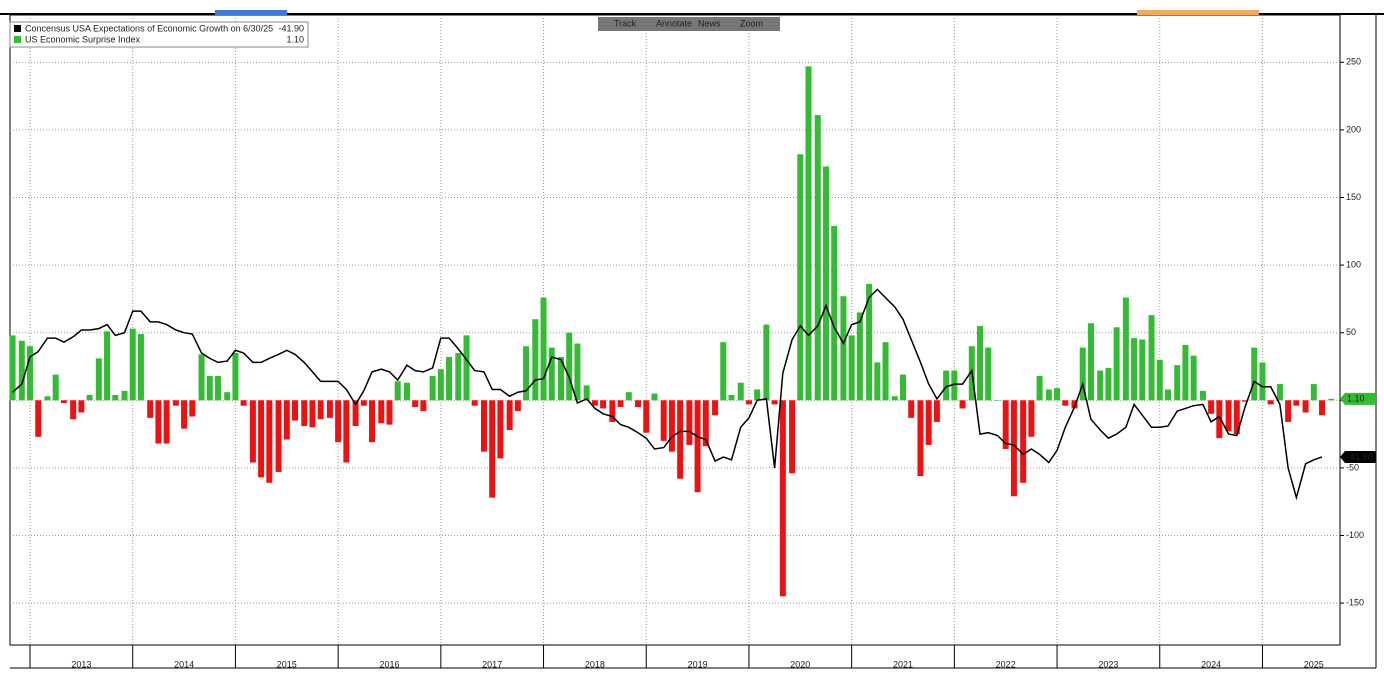 The height and width of the screenshot is (684, 1384). I want to click on header-tab, so click(1198, 12).